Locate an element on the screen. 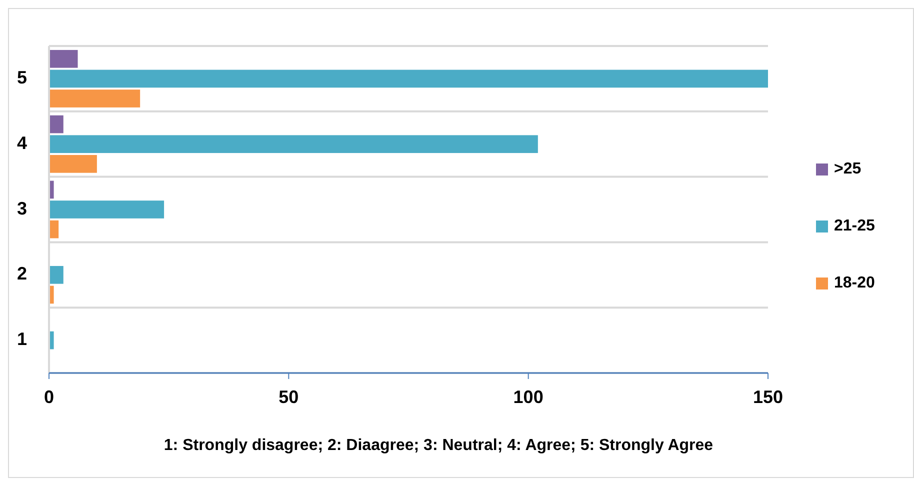  y-tick-label: 3 is located at coordinates (21, 208).